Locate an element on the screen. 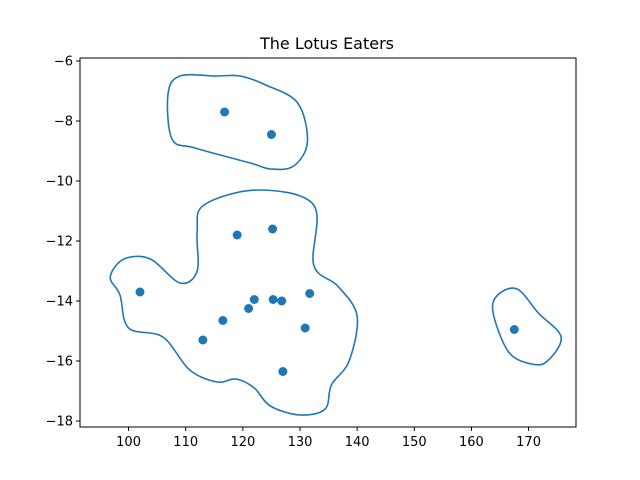 The image size is (640, 480). y-tick-label: −6 is located at coordinates (63, 62).